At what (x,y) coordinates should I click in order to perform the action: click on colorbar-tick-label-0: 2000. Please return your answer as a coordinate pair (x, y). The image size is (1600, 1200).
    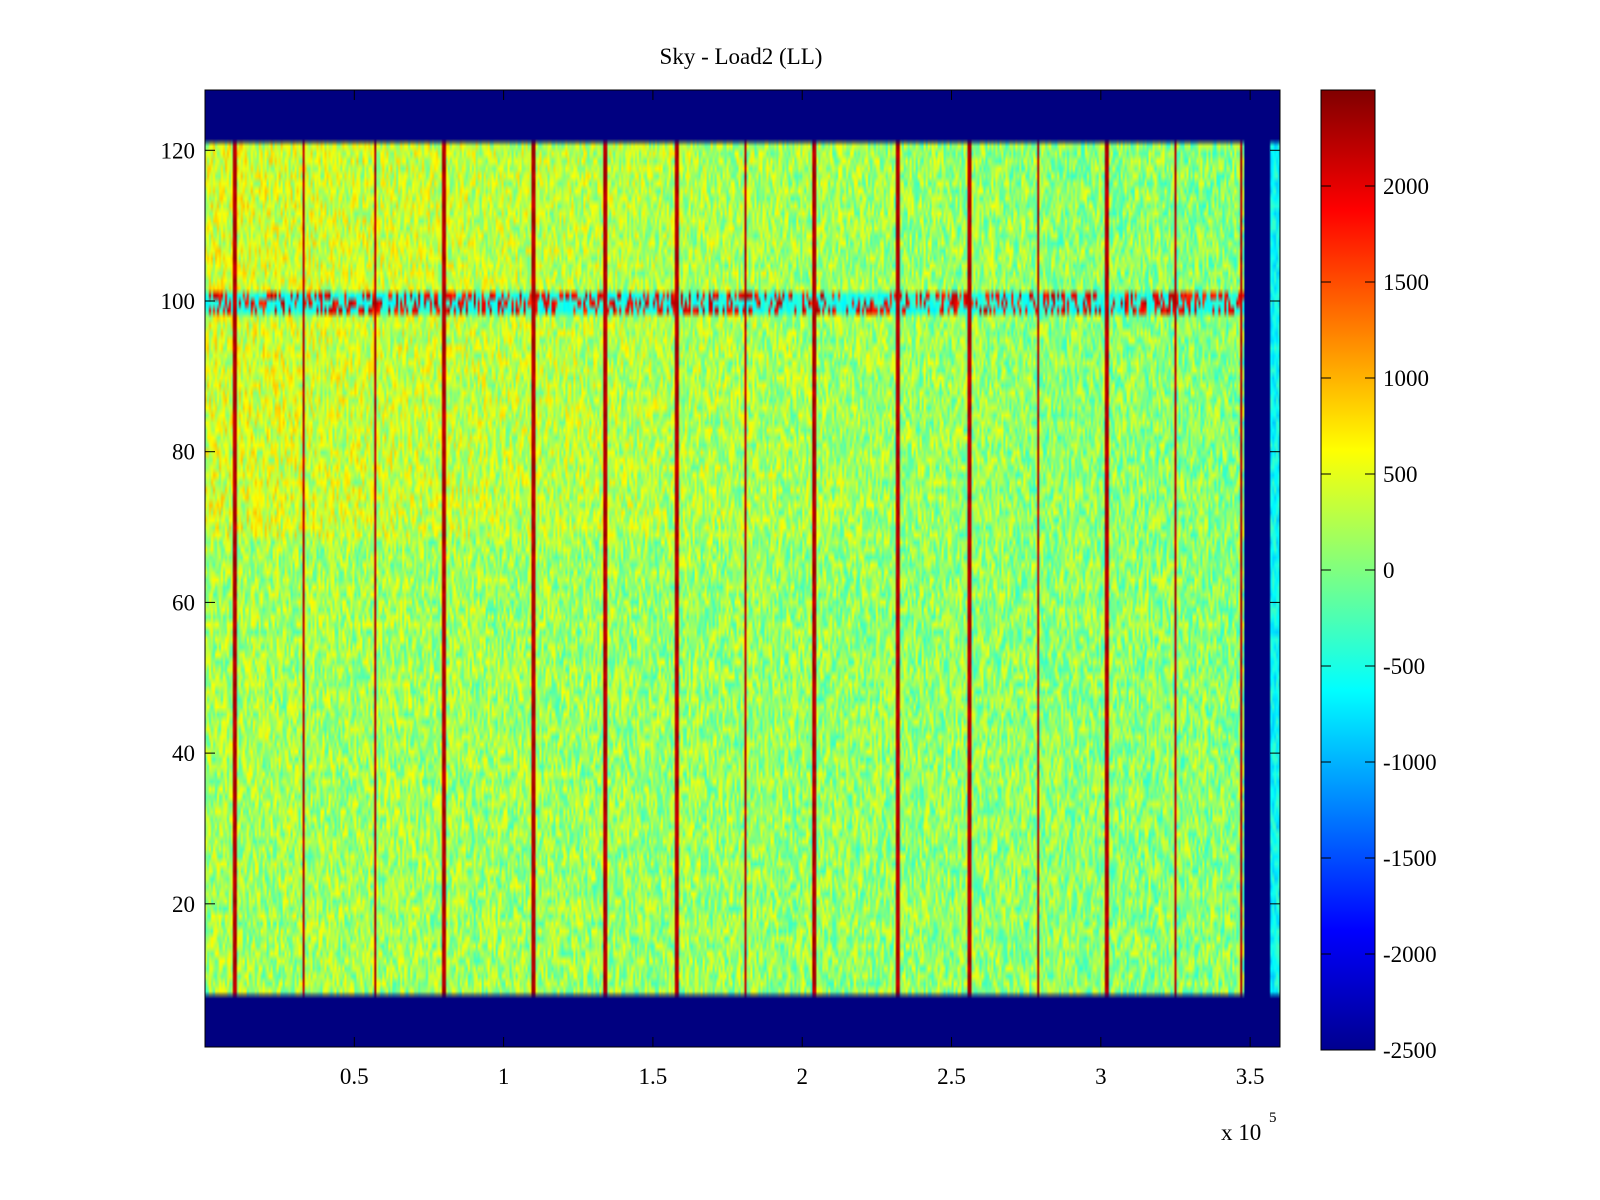
    Looking at the image, I should click on (1406, 186).